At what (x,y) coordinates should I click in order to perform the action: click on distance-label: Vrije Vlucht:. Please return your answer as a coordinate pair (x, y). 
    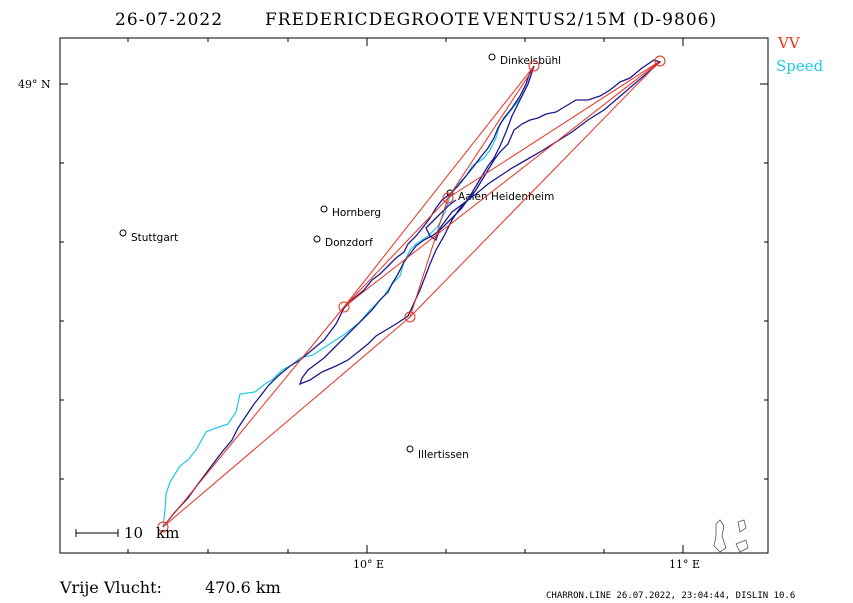
    Looking at the image, I should click on (110, 587).